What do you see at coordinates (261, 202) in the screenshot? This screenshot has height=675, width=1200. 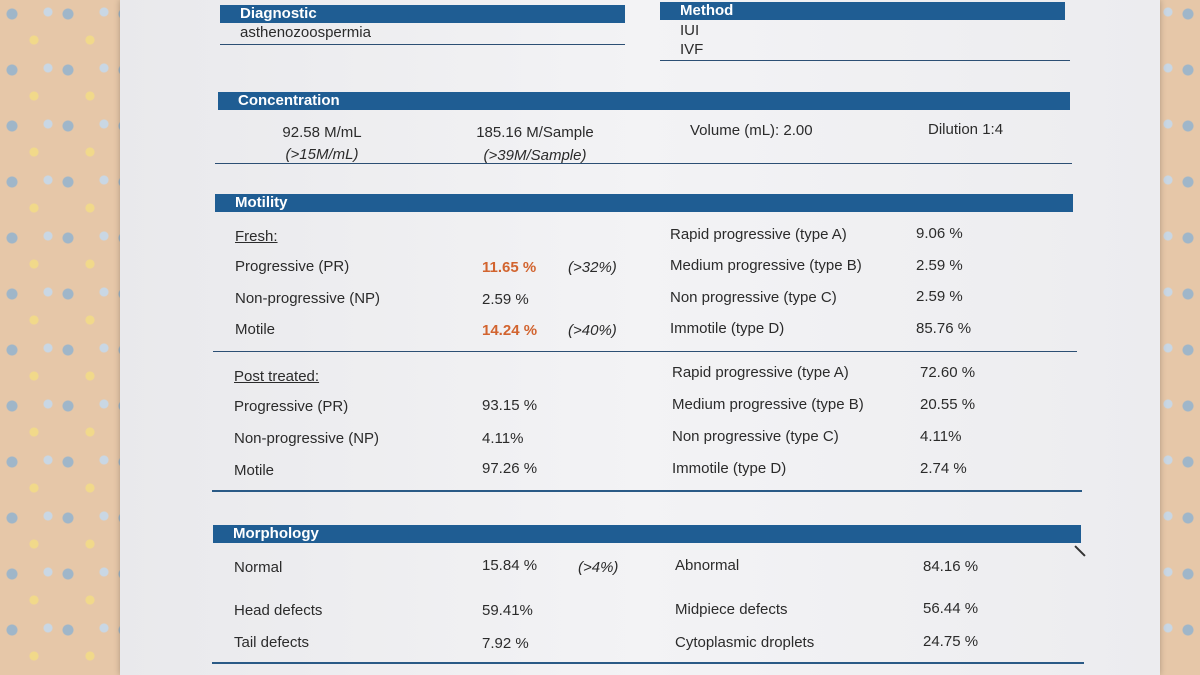 I see `motility-title: Motility` at bounding box center [261, 202].